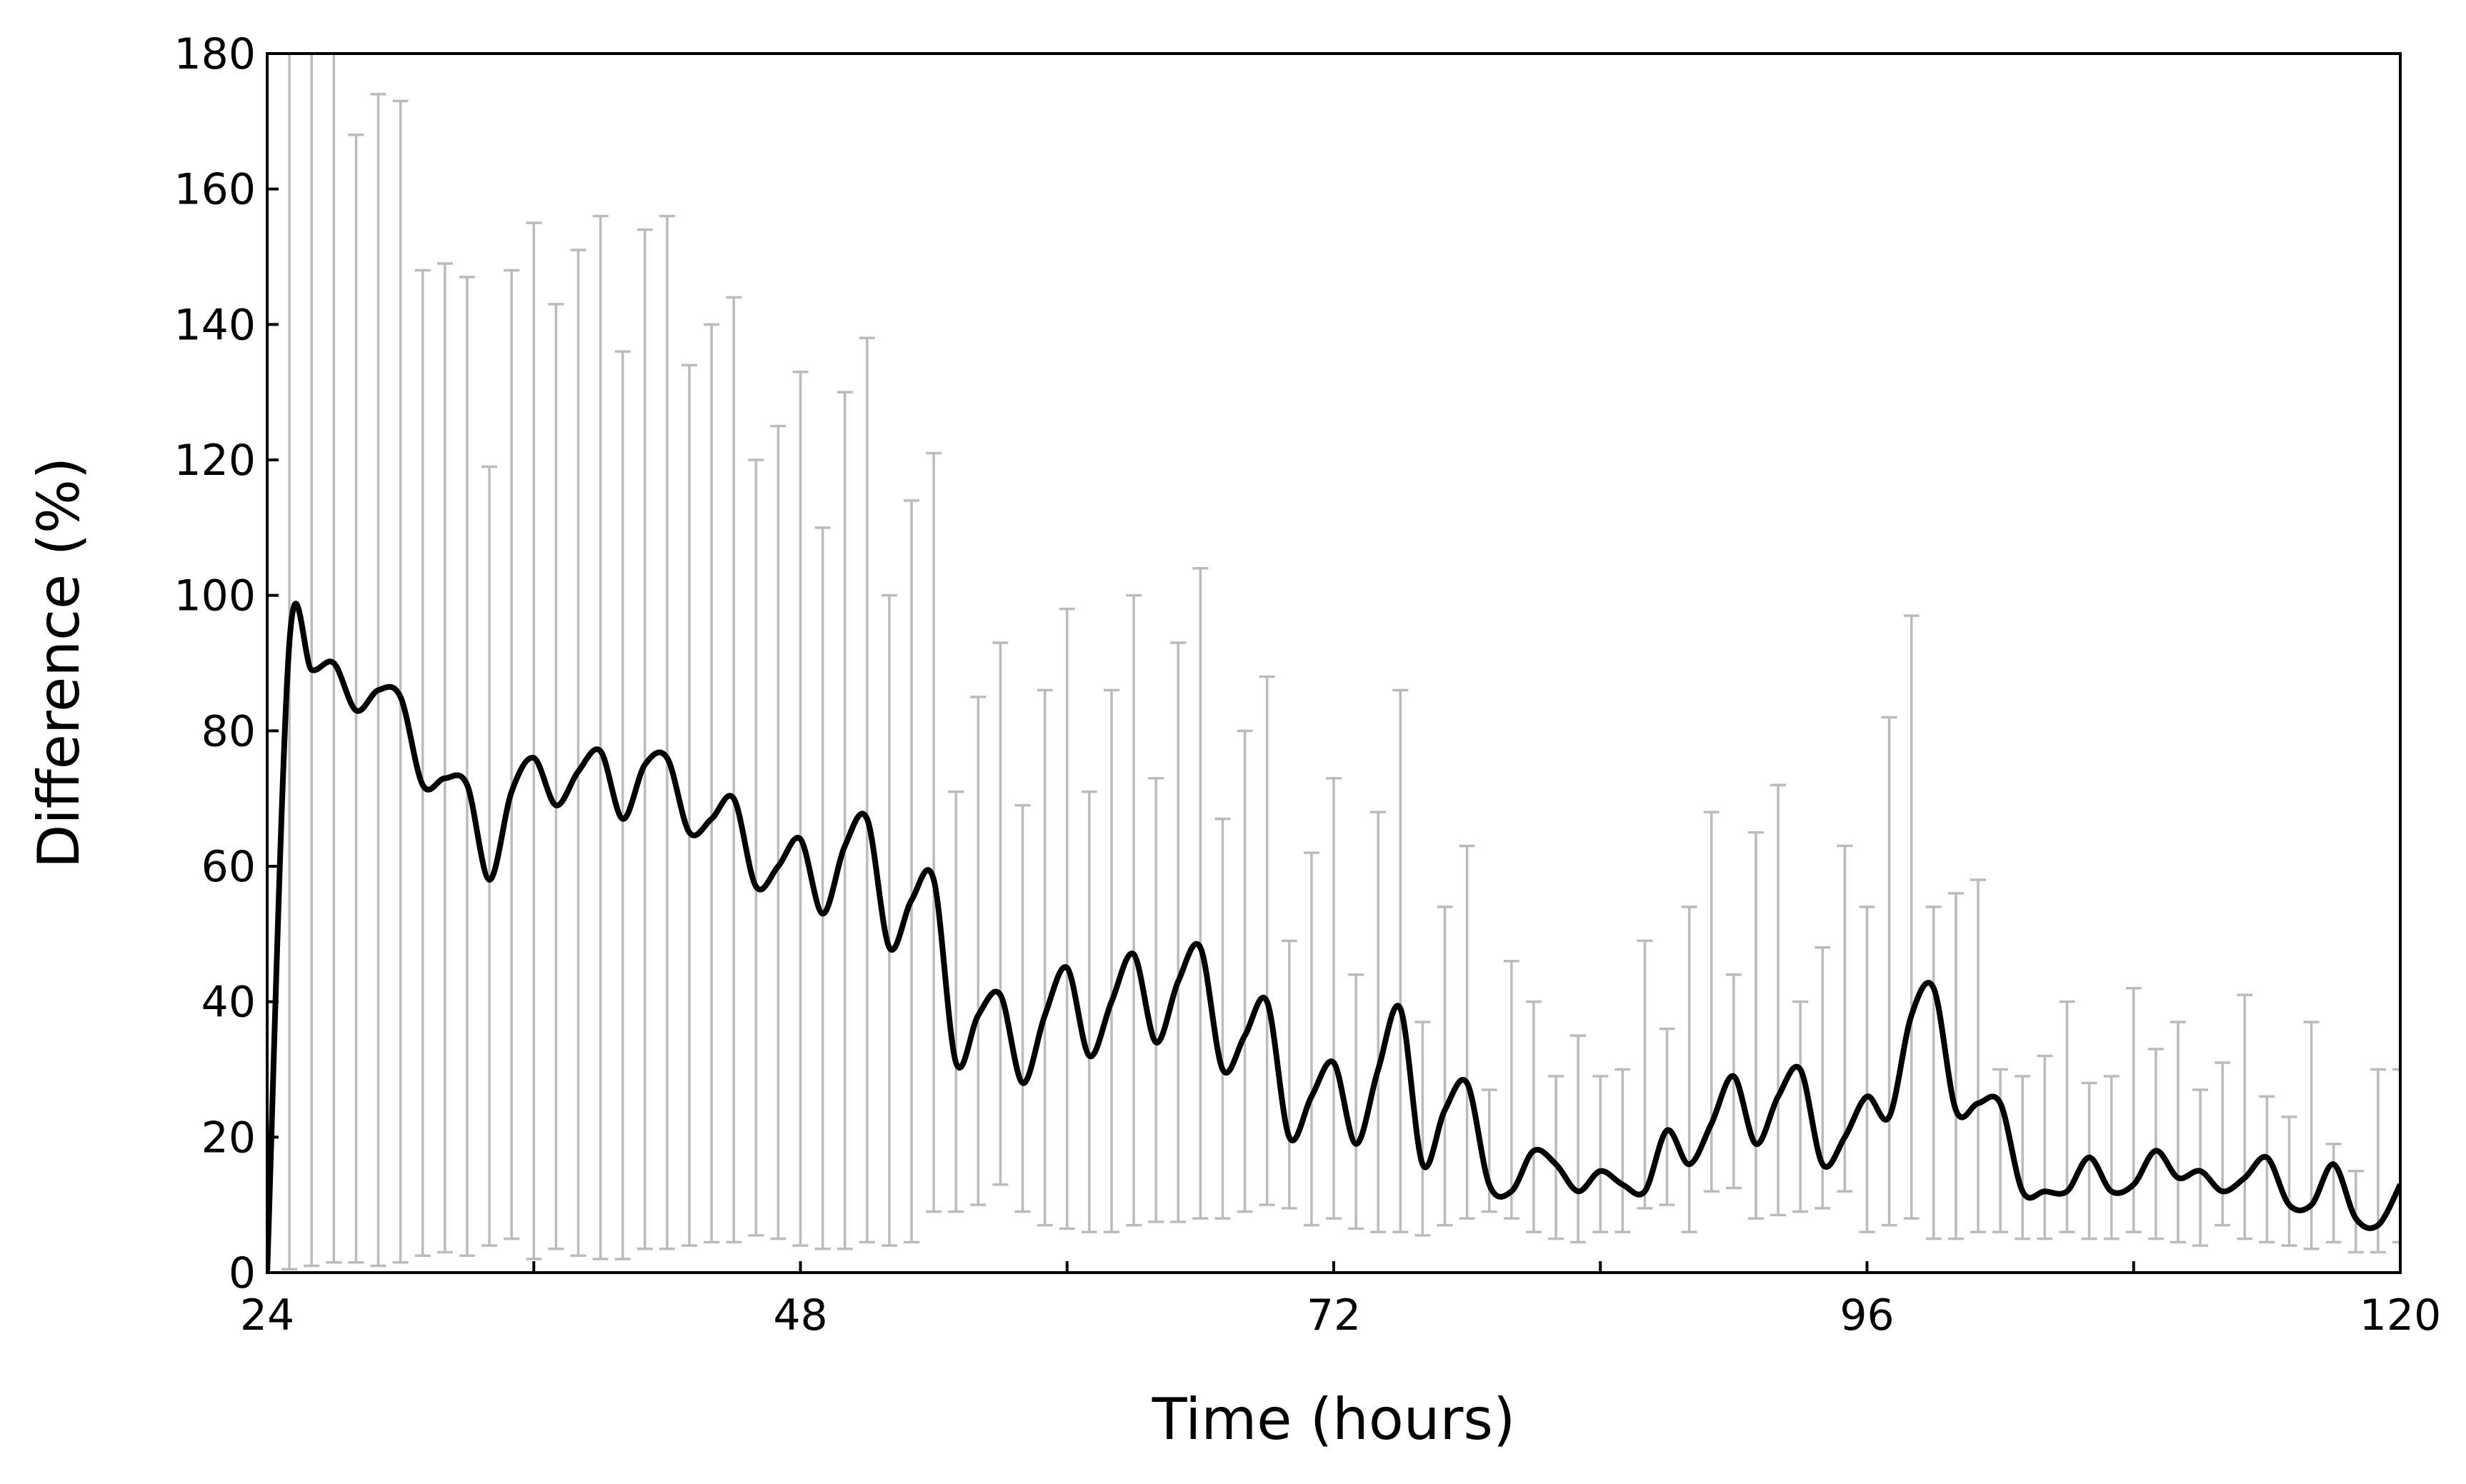 This screenshot has height=1484, width=2466. Describe the element at coordinates (228, 867) in the screenshot. I see `y-tick-label: 60` at that location.